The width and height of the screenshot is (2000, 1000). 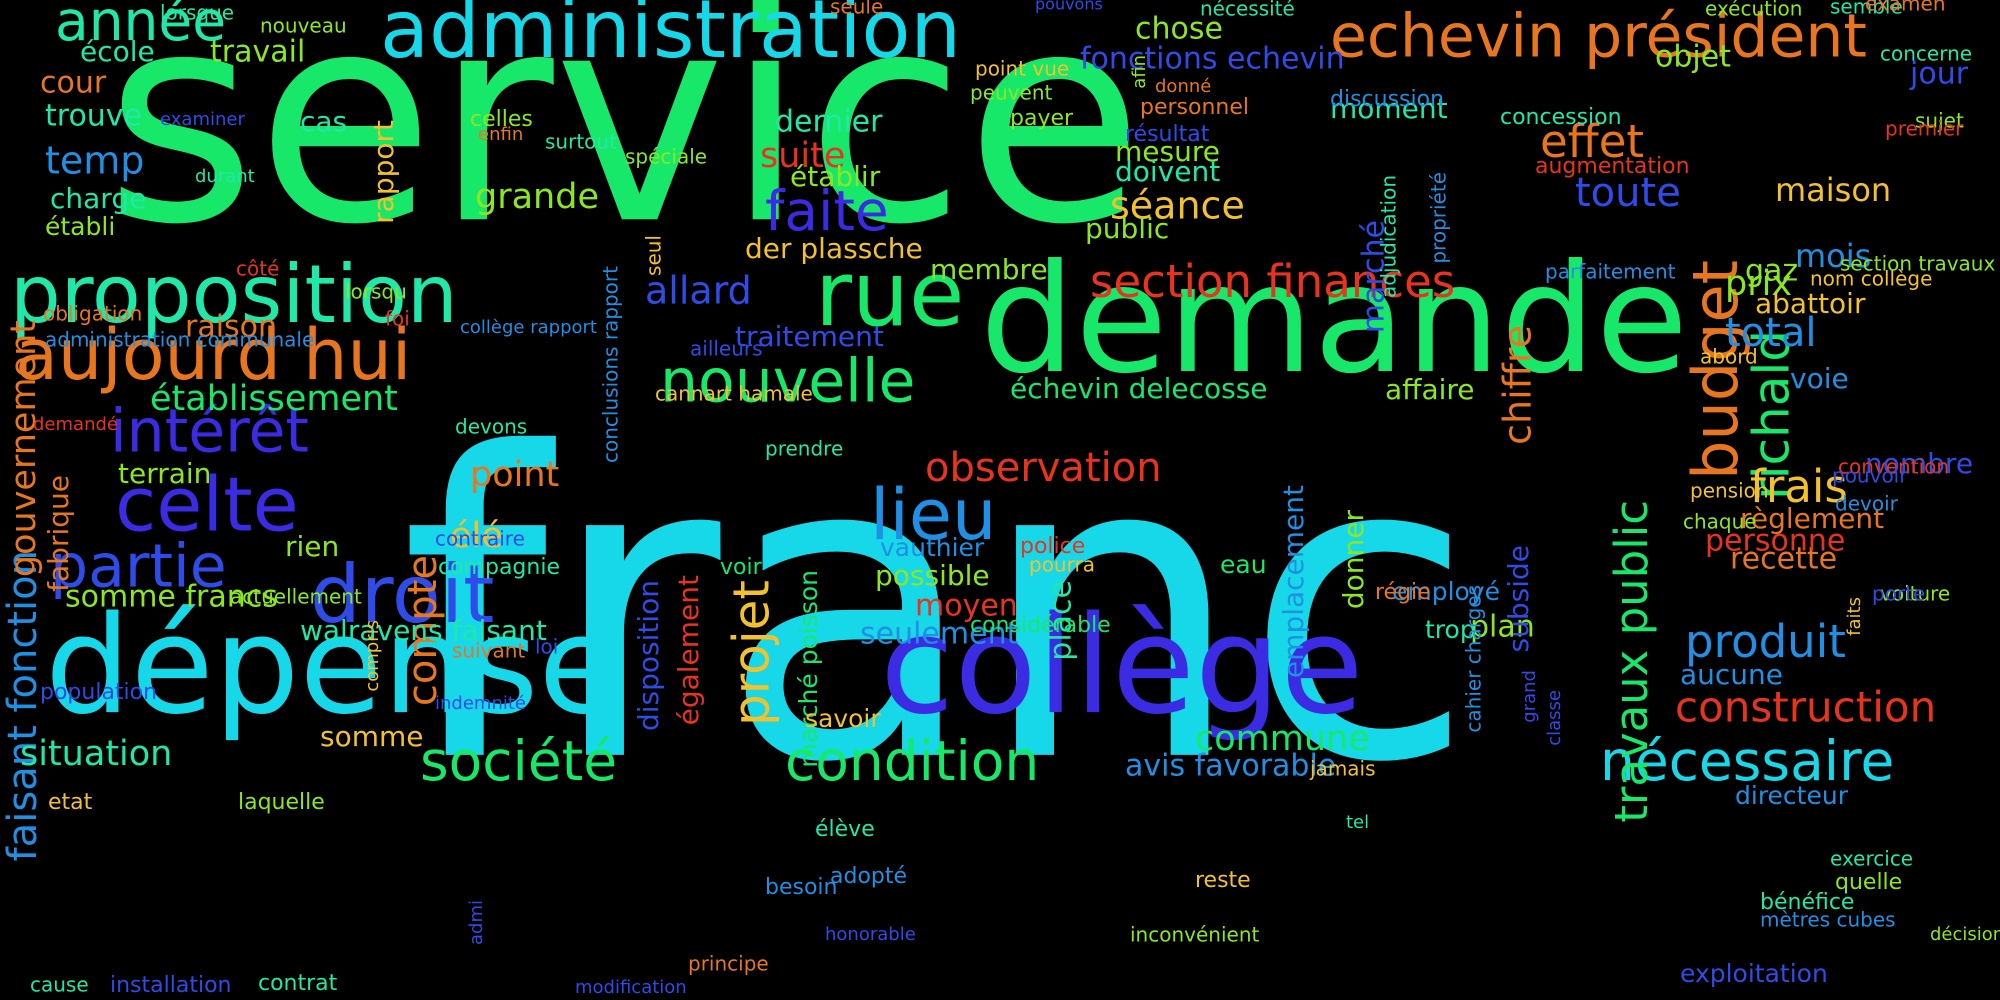 I want to click on word-rien: rien, so click(x=312, y=546).